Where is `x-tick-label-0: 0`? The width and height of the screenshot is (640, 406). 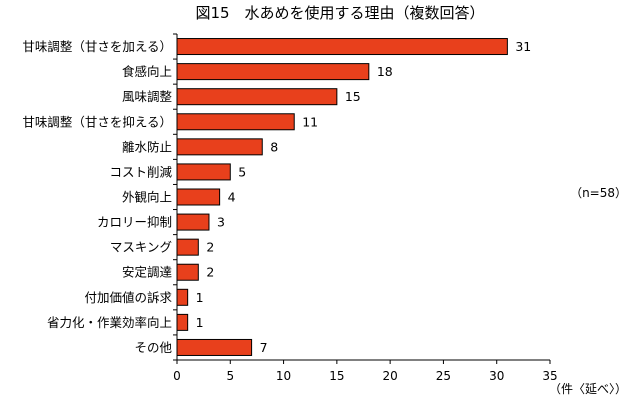 x-tick-label-0: 0 is located at coordinates (177, 376).